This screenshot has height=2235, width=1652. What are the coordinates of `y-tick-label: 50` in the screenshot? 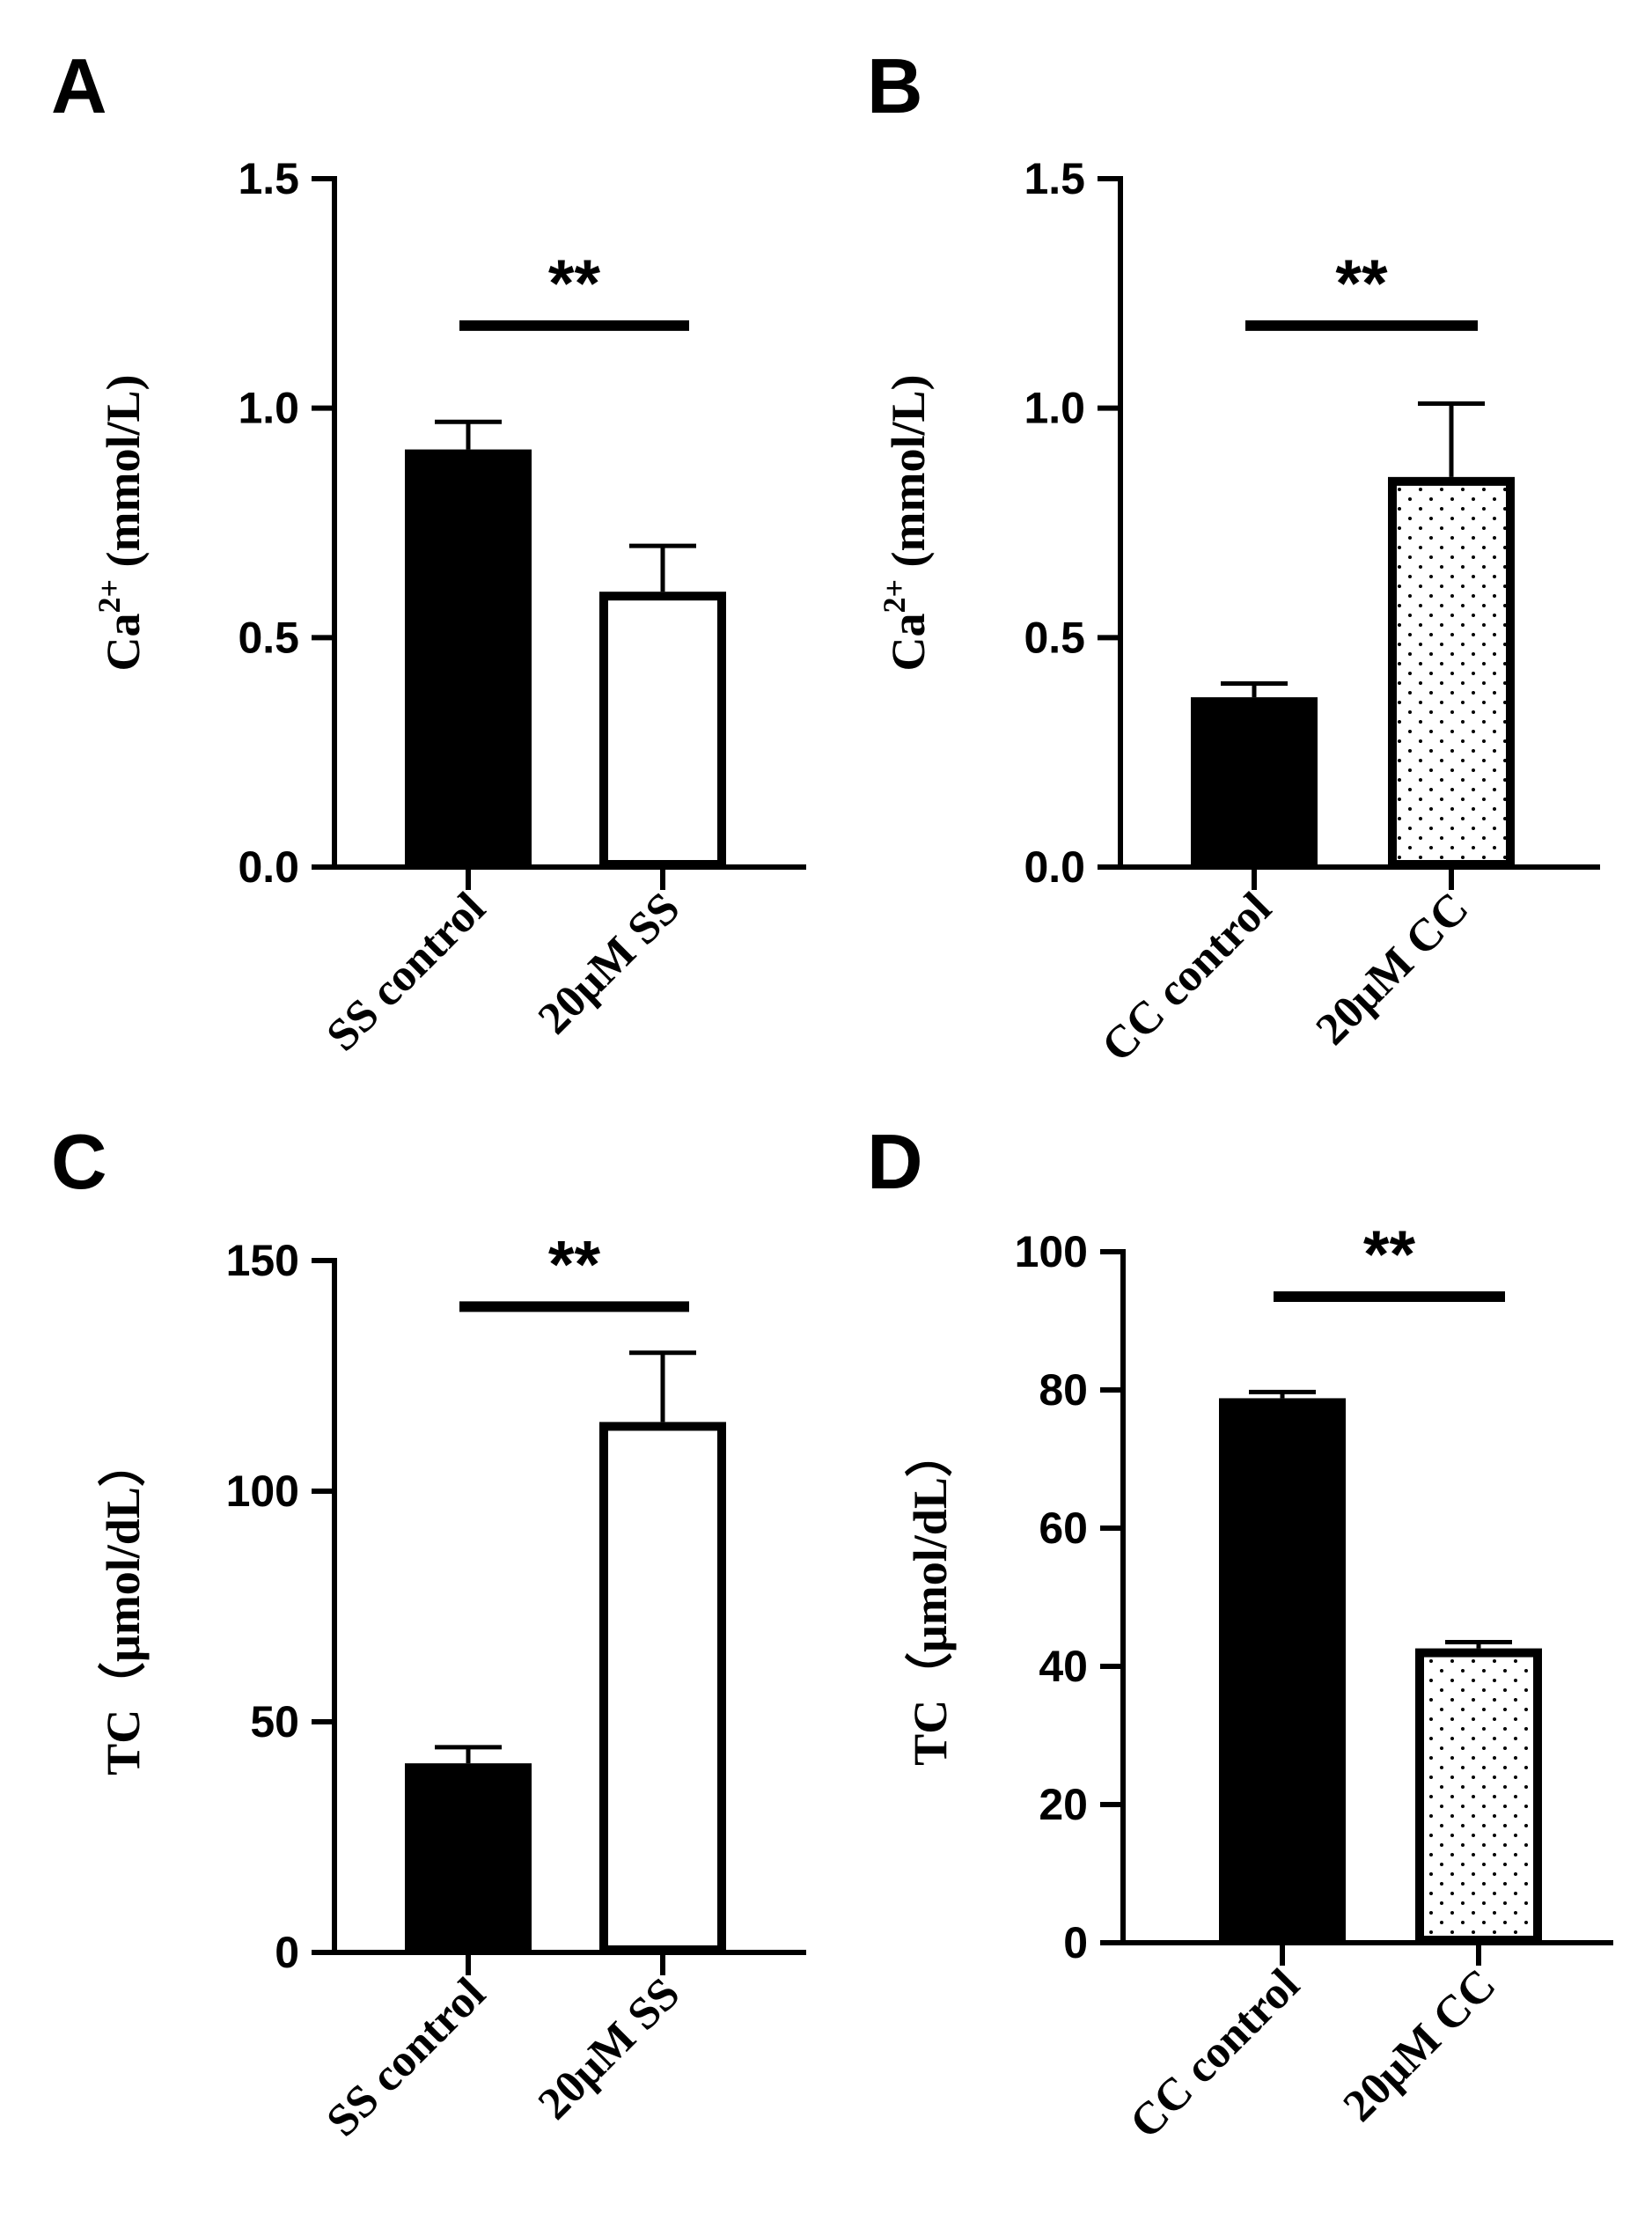 It's located at (274, 1721).